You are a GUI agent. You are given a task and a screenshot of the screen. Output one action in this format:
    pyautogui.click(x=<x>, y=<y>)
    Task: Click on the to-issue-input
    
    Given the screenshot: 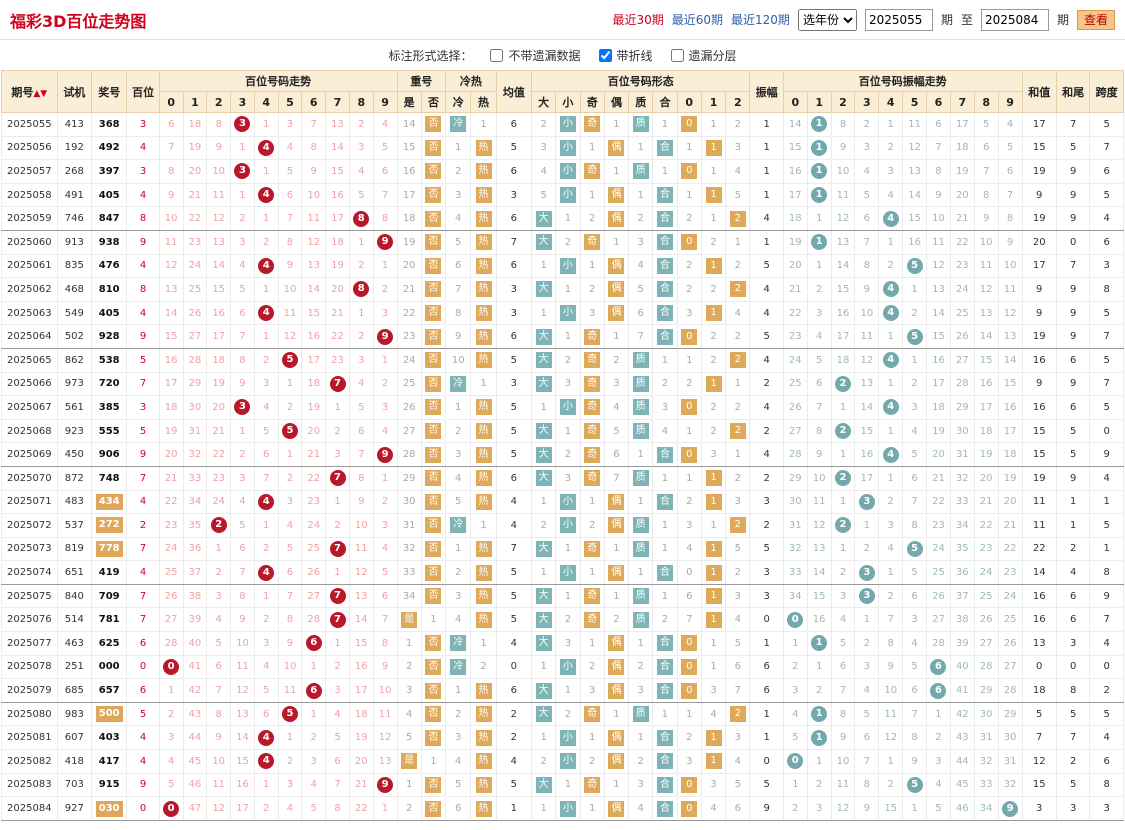 What is the action you would take?
    pyautogui.click(x=1014, y=19)
    